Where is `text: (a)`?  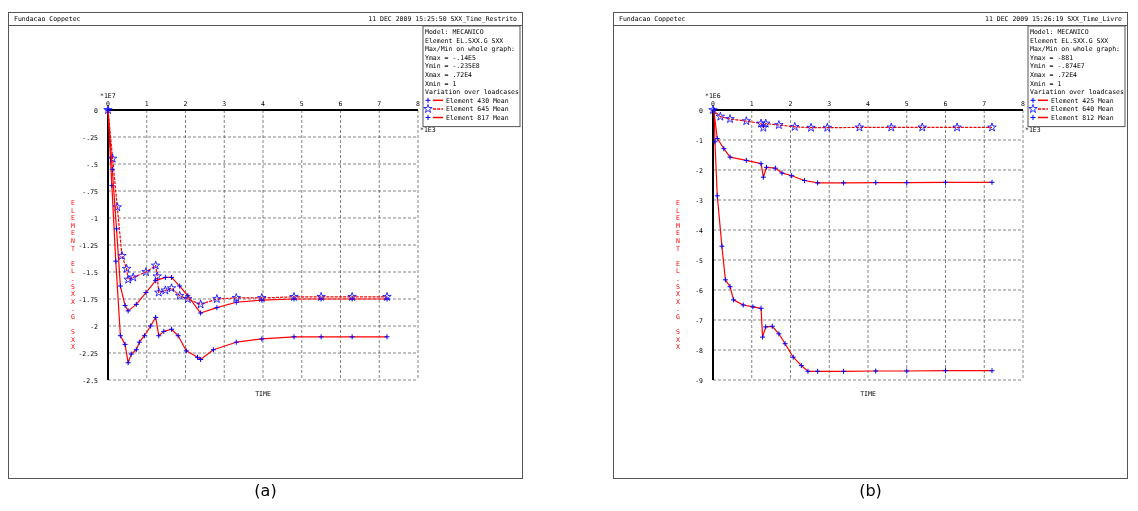
text: (a) is located at coordinates (265, 490).